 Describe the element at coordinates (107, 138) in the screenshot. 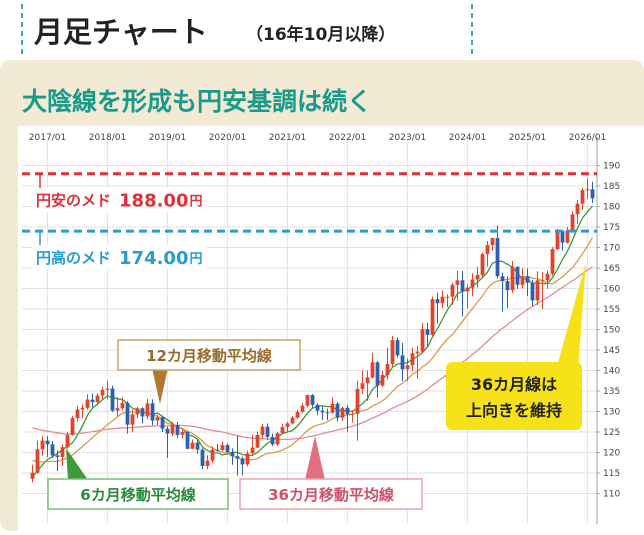

I see `x-tick-label: 2018/01` at that location.